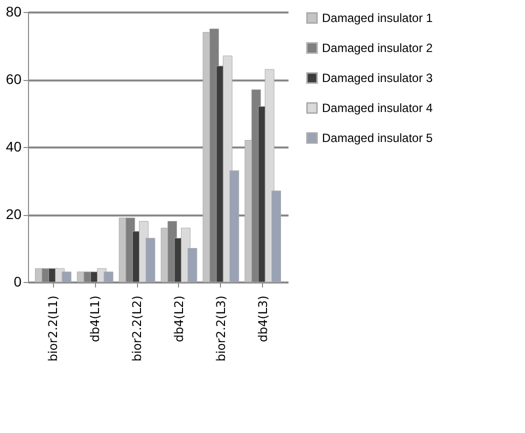 The height and width of the screenshot is (433, 525). Describe the element at coordinates (378, 18) in the screenshot. I see `legend-label: Damaged insulator 1` at that location.